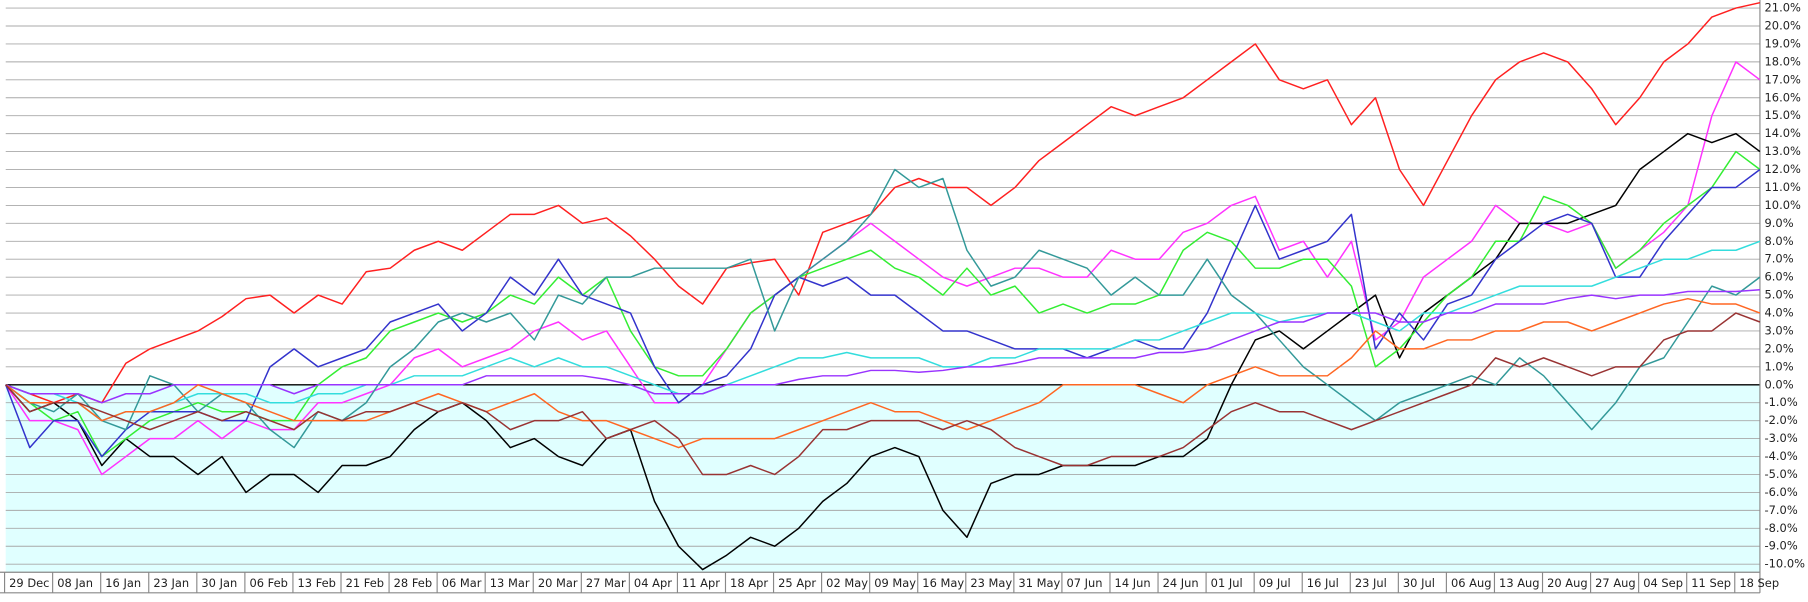 This screenshot has height=602, width=1808. Describe the element at coordinates (1783, 133) in the screenshot. I see `y-tick-label: 14.0%` at that location.